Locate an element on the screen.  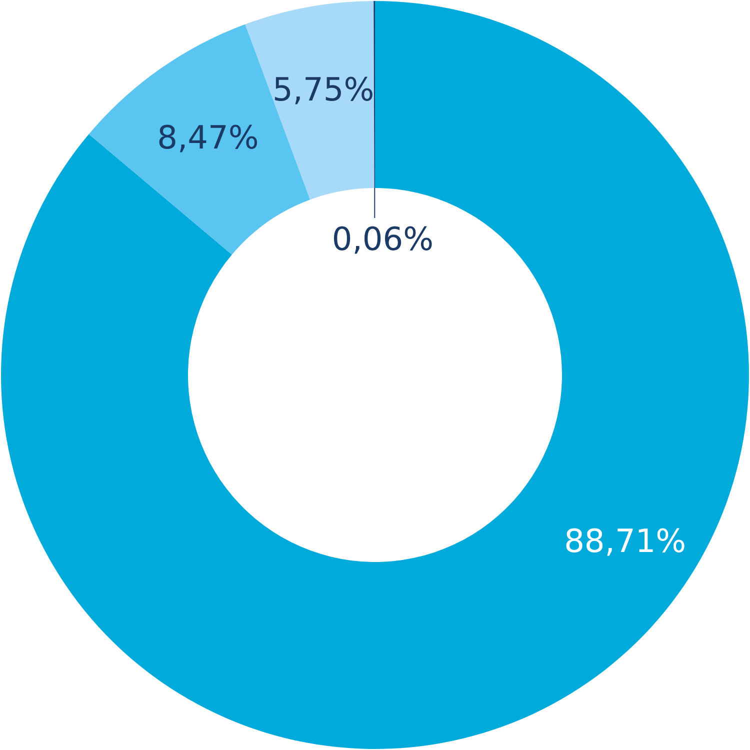
data-label: 0,06% is located at coordinates (383, 239).